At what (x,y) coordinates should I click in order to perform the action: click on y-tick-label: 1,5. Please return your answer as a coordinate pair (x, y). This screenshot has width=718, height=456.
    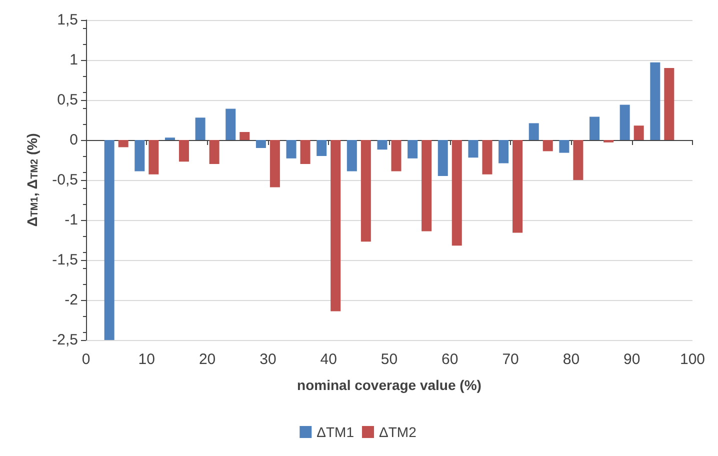
    Looking at the image, I should click on (67, 20).